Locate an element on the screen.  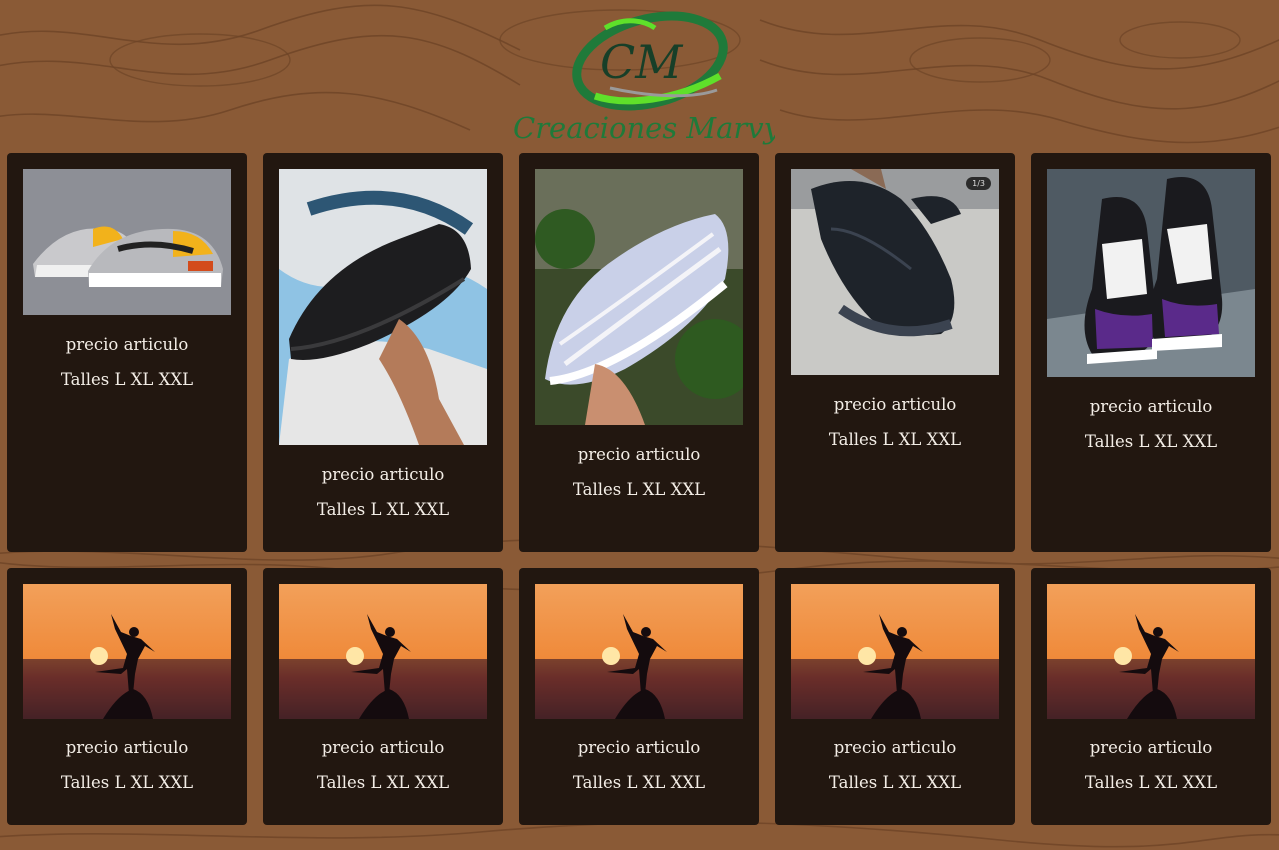
image-counter-badge: 1/3 is located at coordinates (978, 183).